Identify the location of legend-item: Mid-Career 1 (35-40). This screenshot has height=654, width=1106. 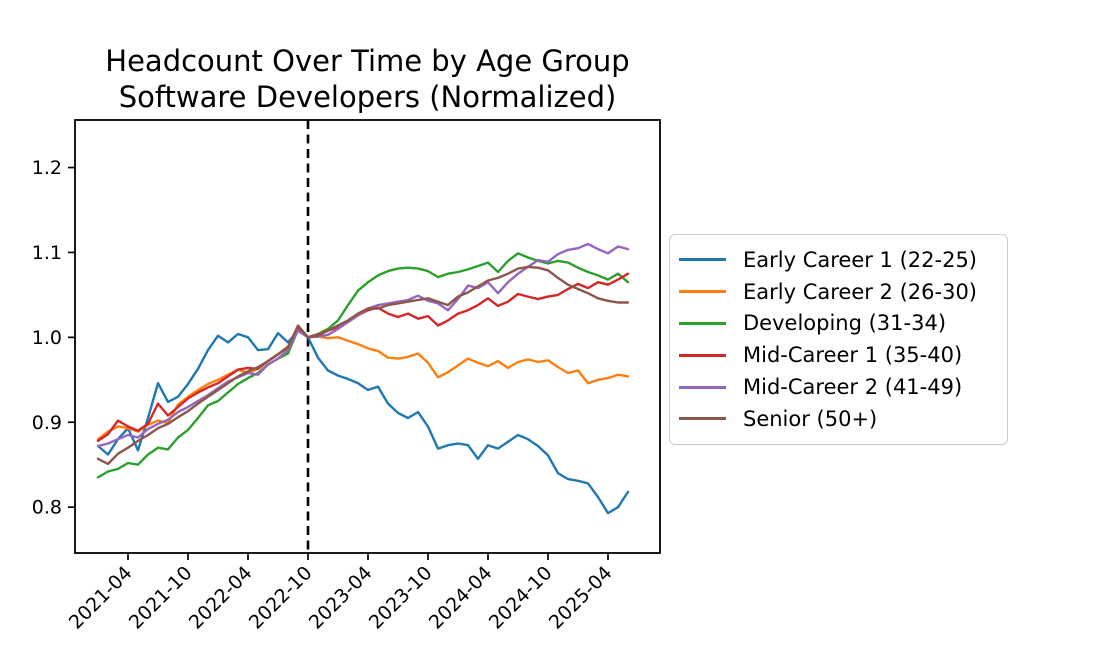
(836, 355).